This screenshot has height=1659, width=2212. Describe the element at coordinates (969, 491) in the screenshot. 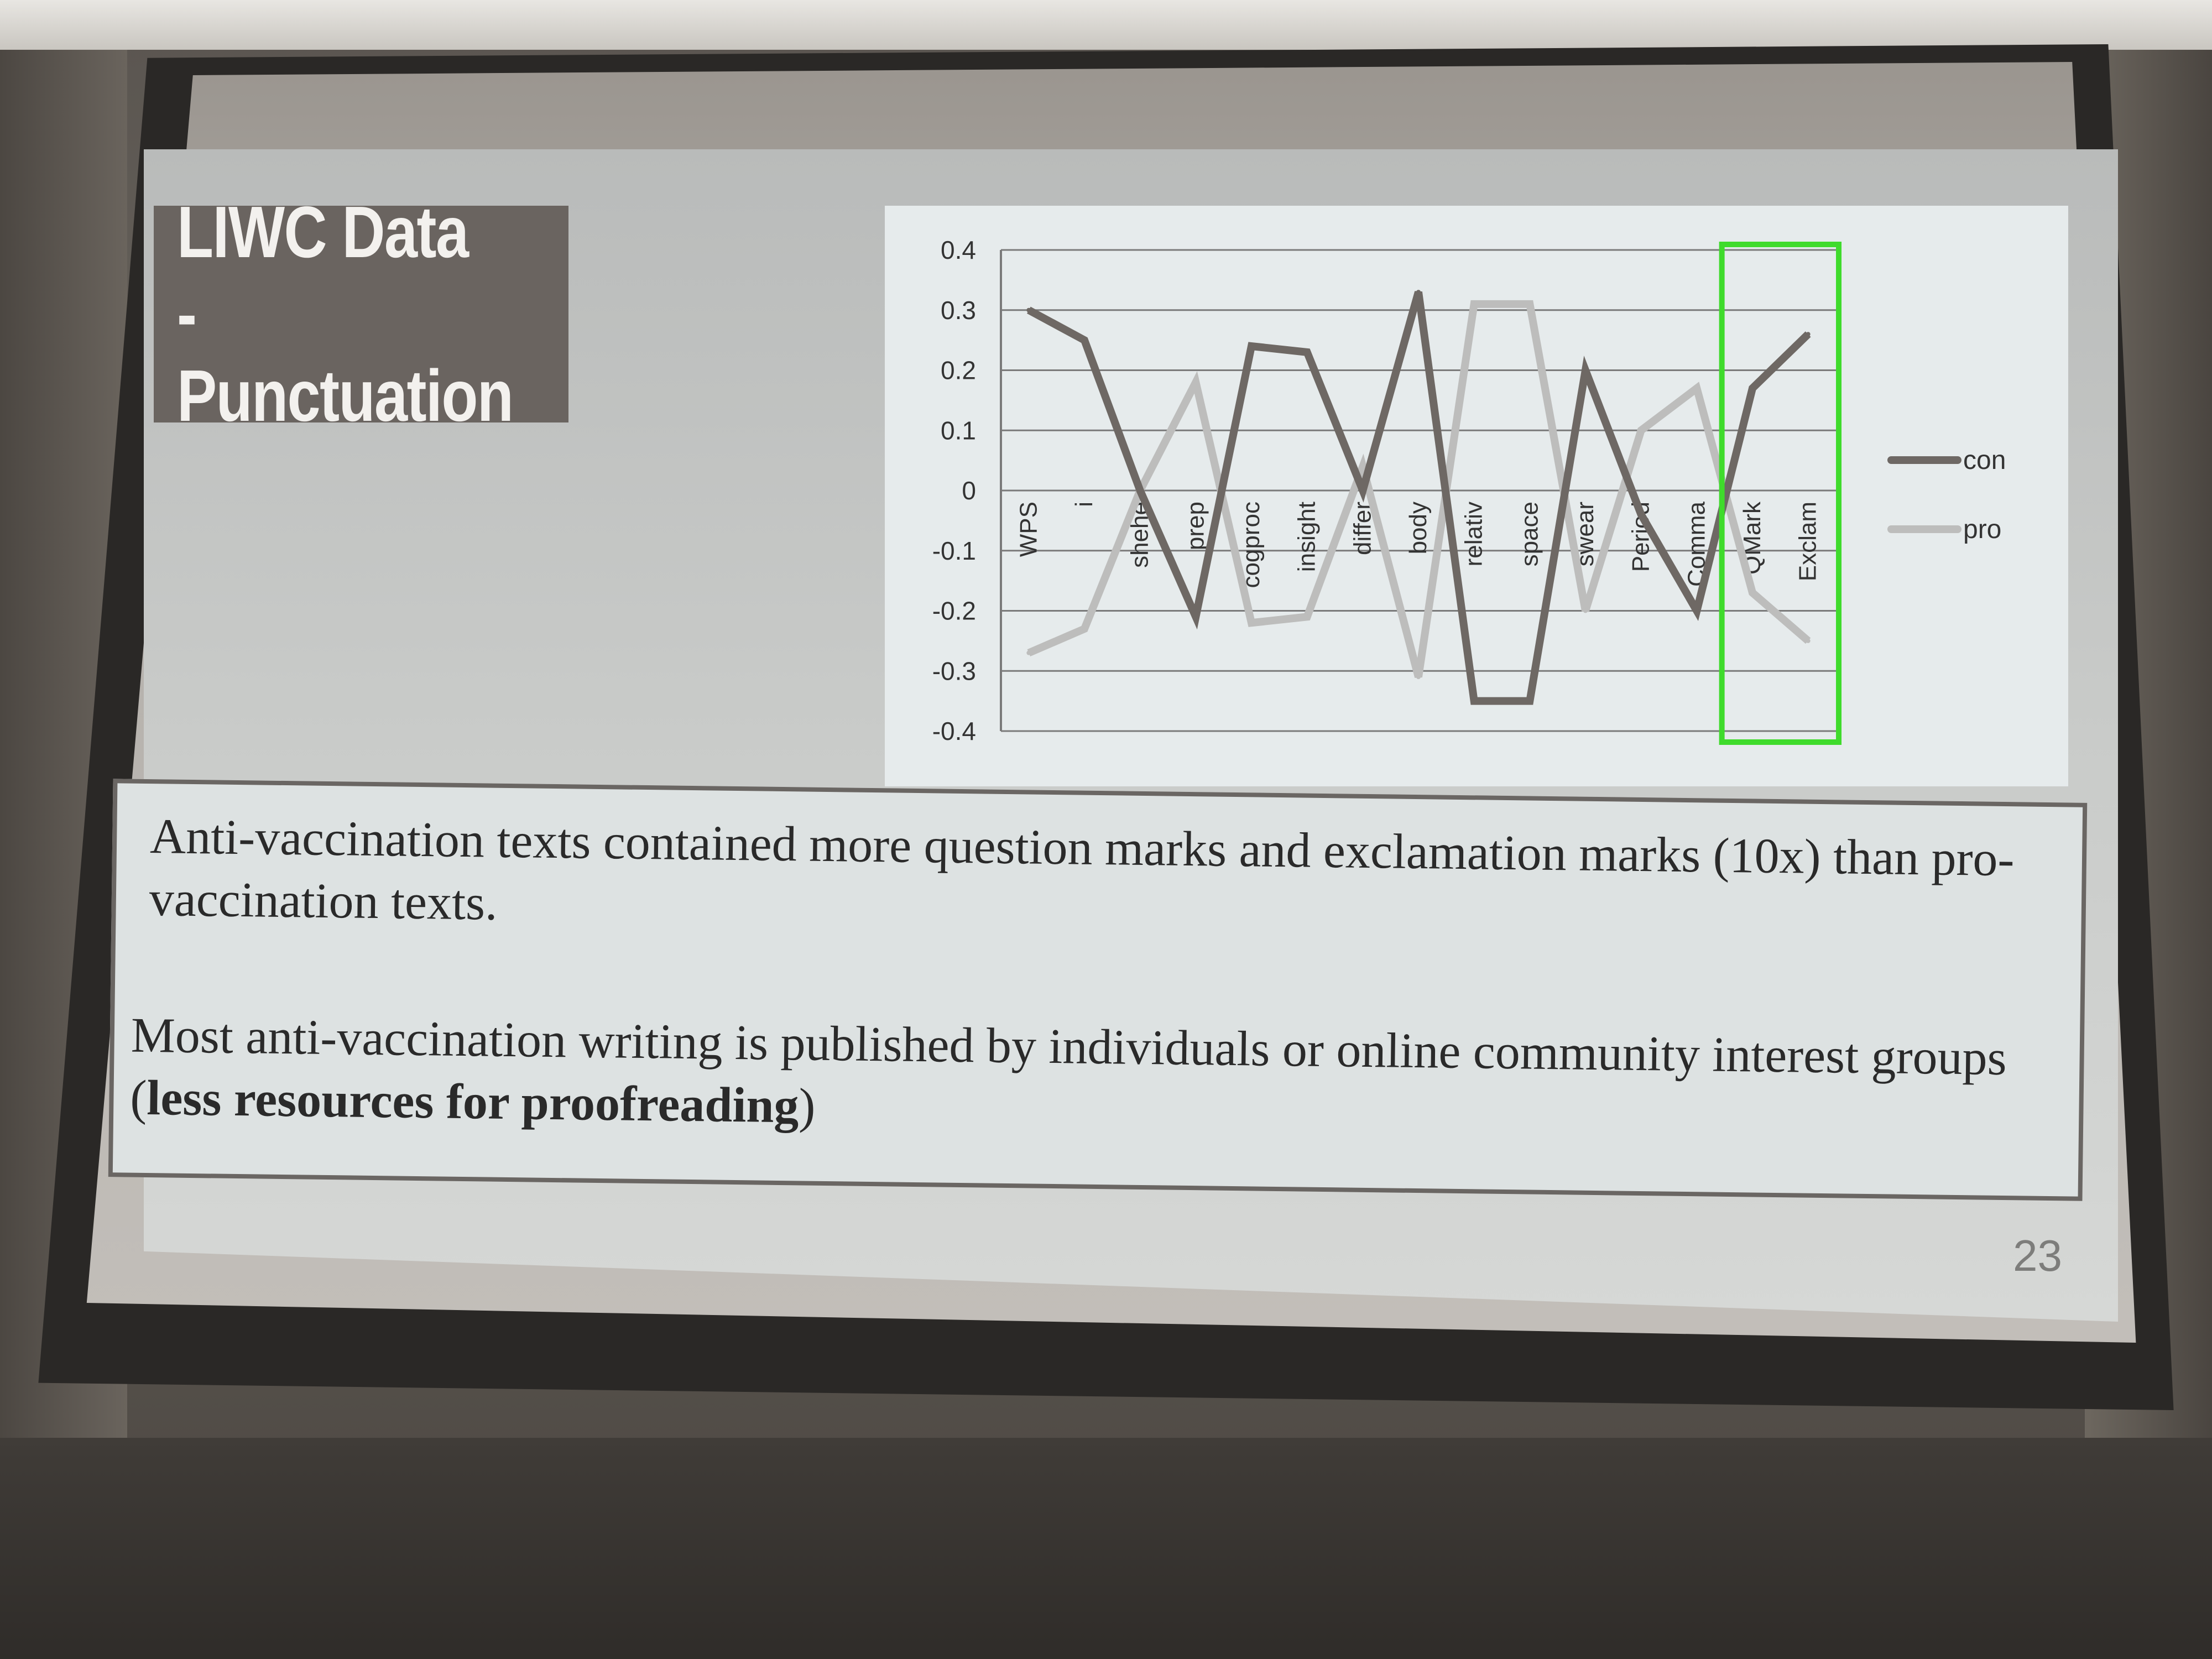

I see `y-tick-label: 0` at that location.